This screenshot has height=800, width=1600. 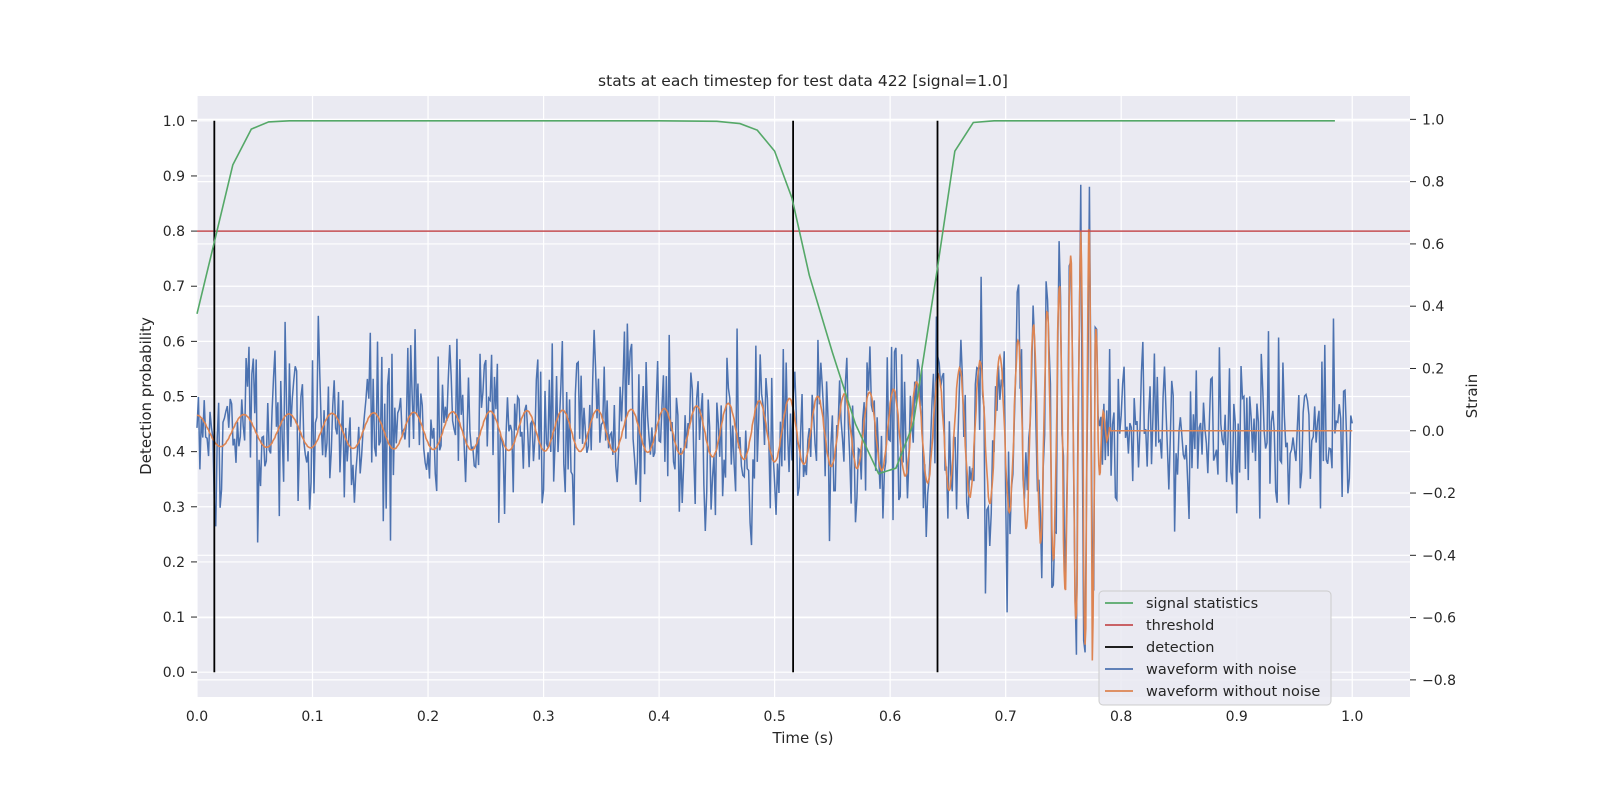 I want to click on y-tick-label-right: 1.0, so click(x=1433, y=120).